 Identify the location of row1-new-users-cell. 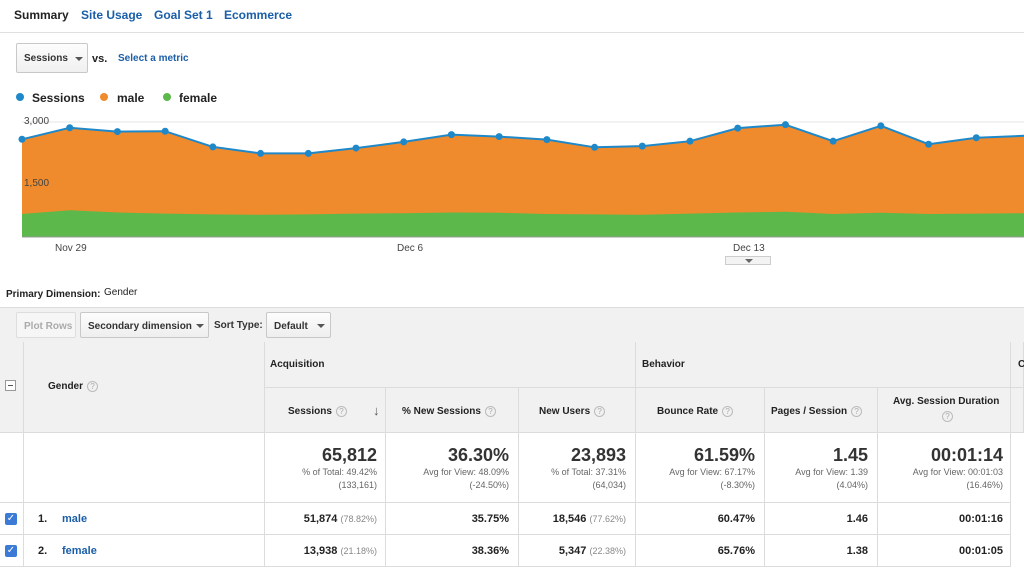
(577, 519).